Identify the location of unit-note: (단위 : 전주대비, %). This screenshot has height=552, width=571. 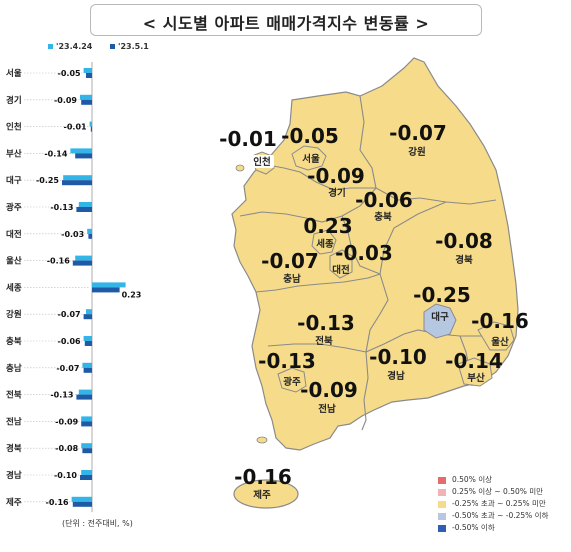
(97, 523).